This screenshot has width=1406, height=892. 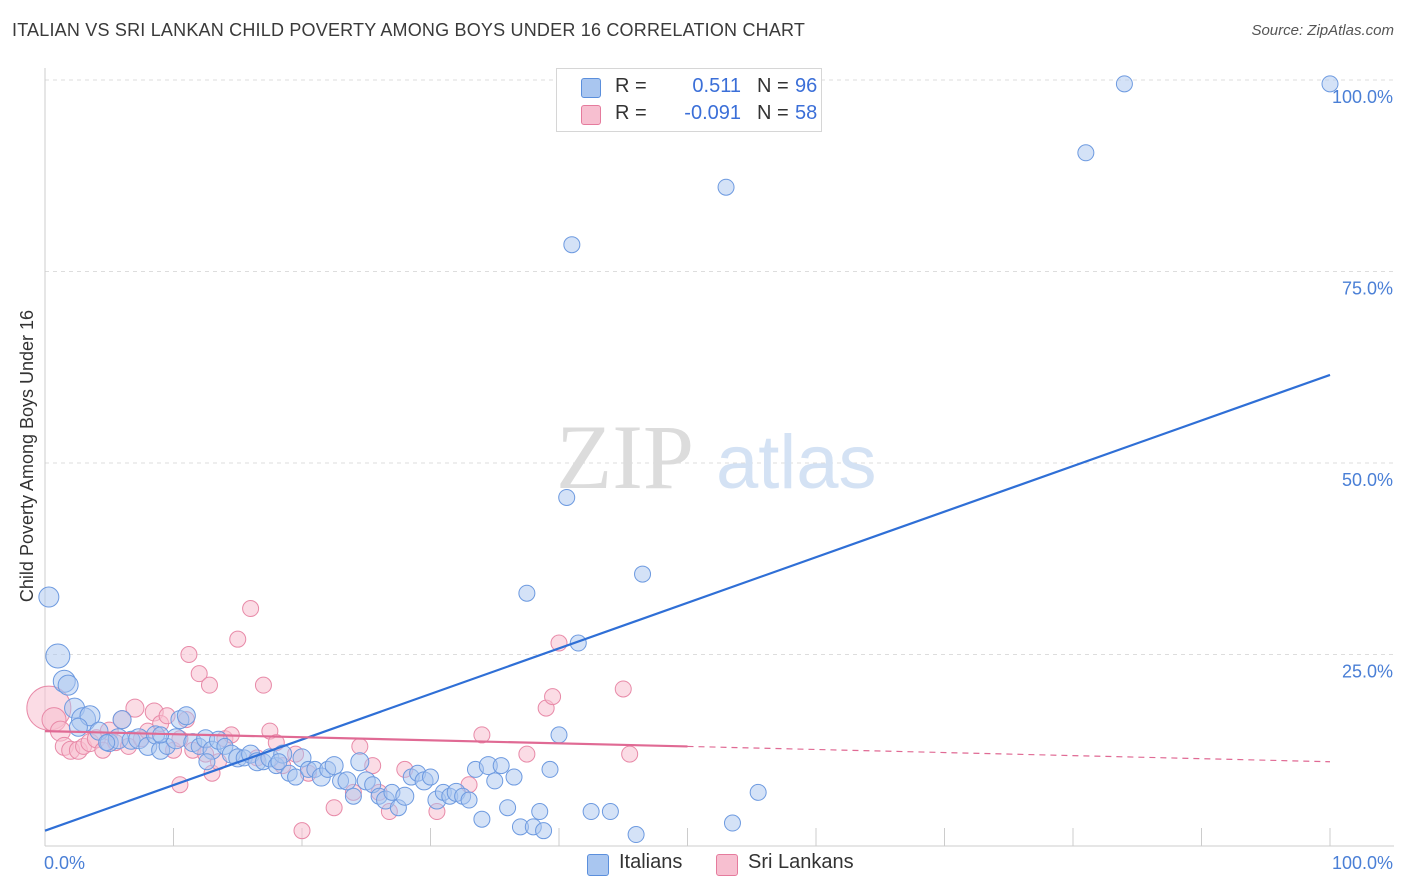 What do you see at coordinates (1367, 289) in the screenshot?
I see `y-tick-label: 75.0%` at bounding box center [1367, 289].